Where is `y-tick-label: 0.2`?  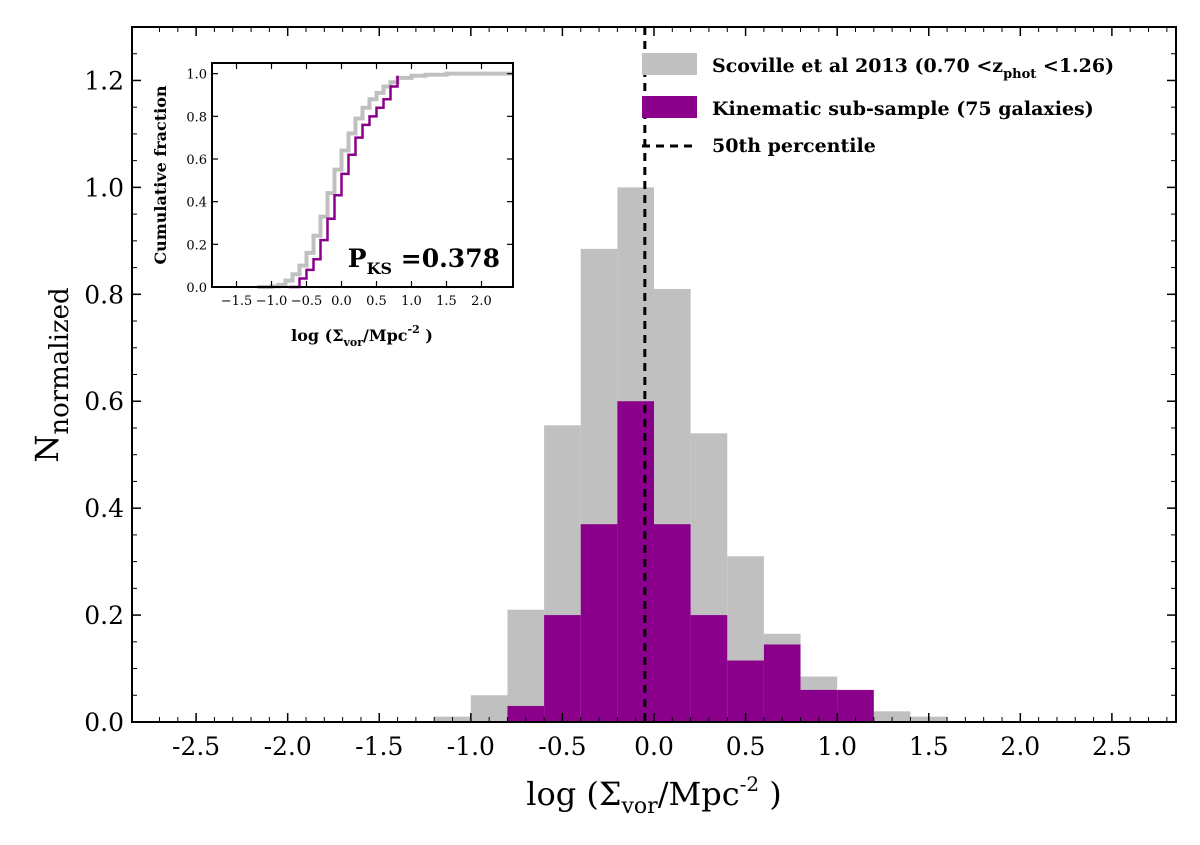
y-tick-label: 0.2 is located at coordinates (104, 615).